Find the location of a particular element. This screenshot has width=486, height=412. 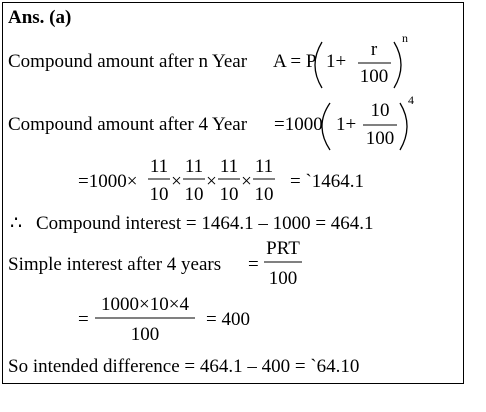

math: A = P is located at coordinates (294, 61).